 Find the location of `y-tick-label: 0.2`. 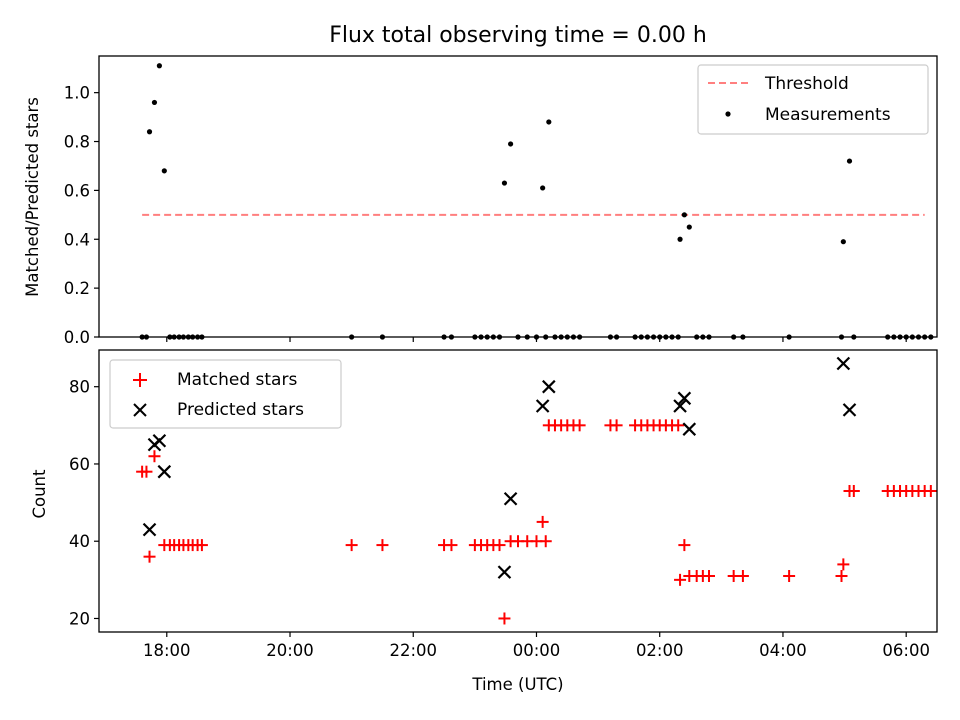

y-tick-label: 0.2 is located at coordinates (77, 288).